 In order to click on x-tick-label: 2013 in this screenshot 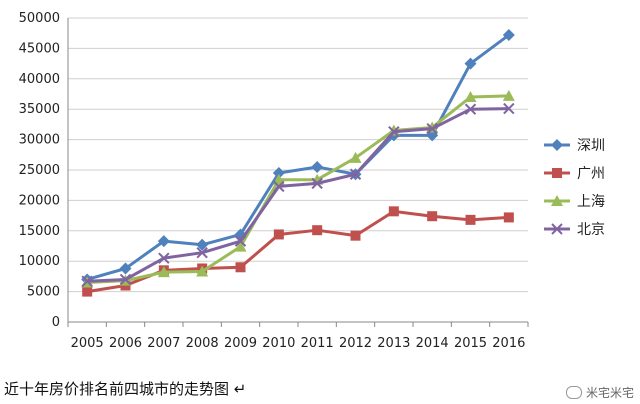, I will do `click(393, 343)`.